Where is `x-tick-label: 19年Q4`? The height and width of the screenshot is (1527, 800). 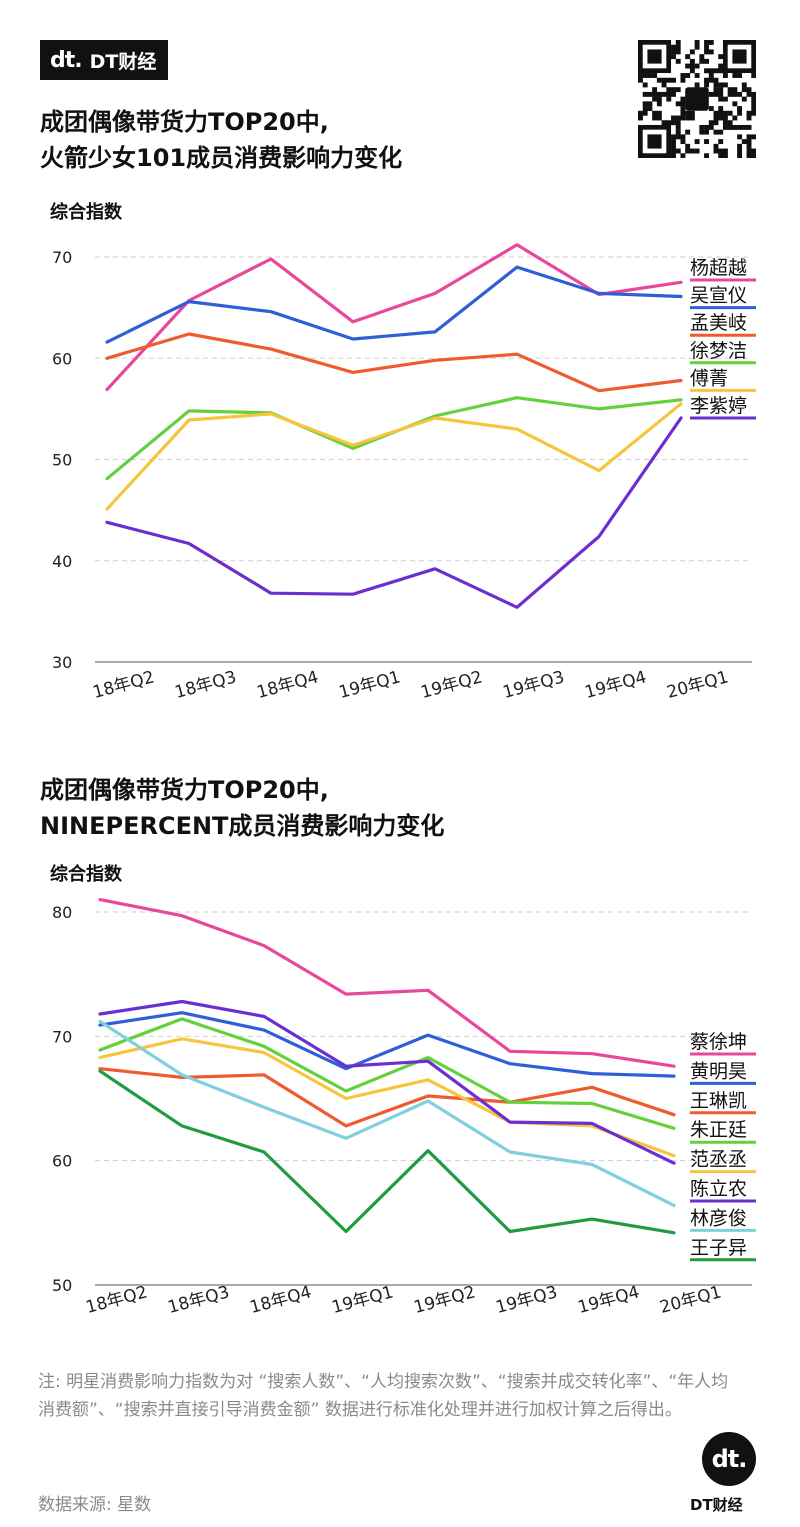 x-tick-label: 19年Q4 is located at coordinates (616, 685).